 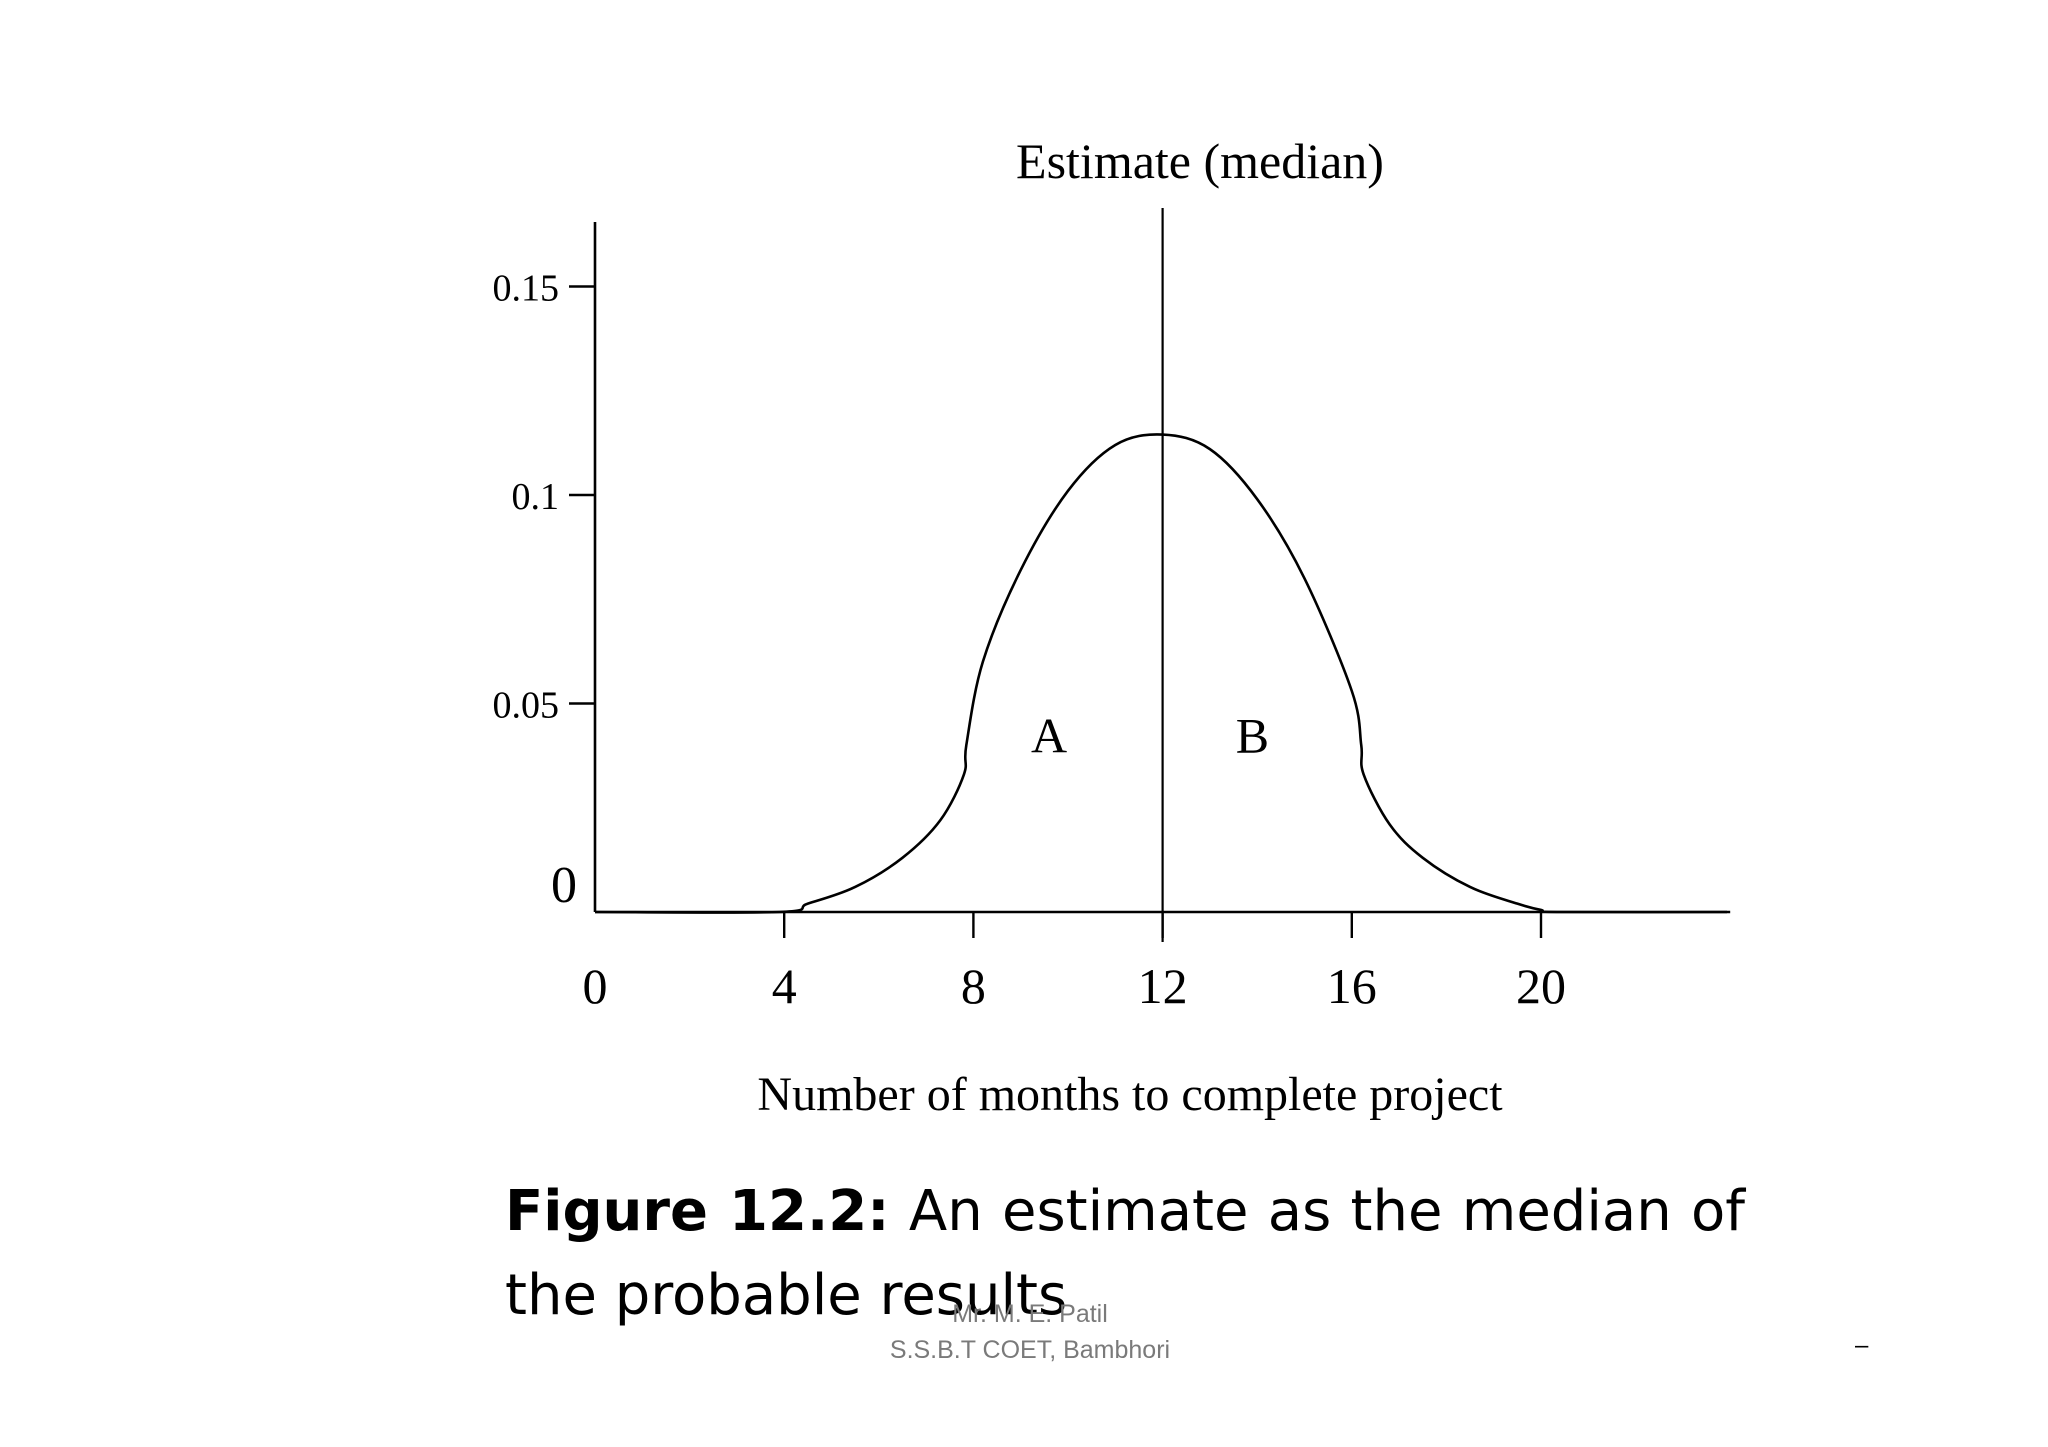 What do you see at coordinates (1862, 1345) in the screenshot?
I see `page-number: –` at bounding box center [1862, 1345].